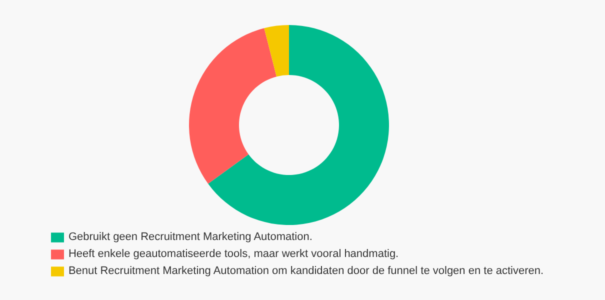 Image resolution: width=605 pixels, height=300 pixels. What do you see at coordinates (306, 271) in the screenshot?
I see `legend-label: Benut Recruitment Marketing Automation om kandidaten door de funnel te volgen en te activeren.` at bounding box center [306, 271].